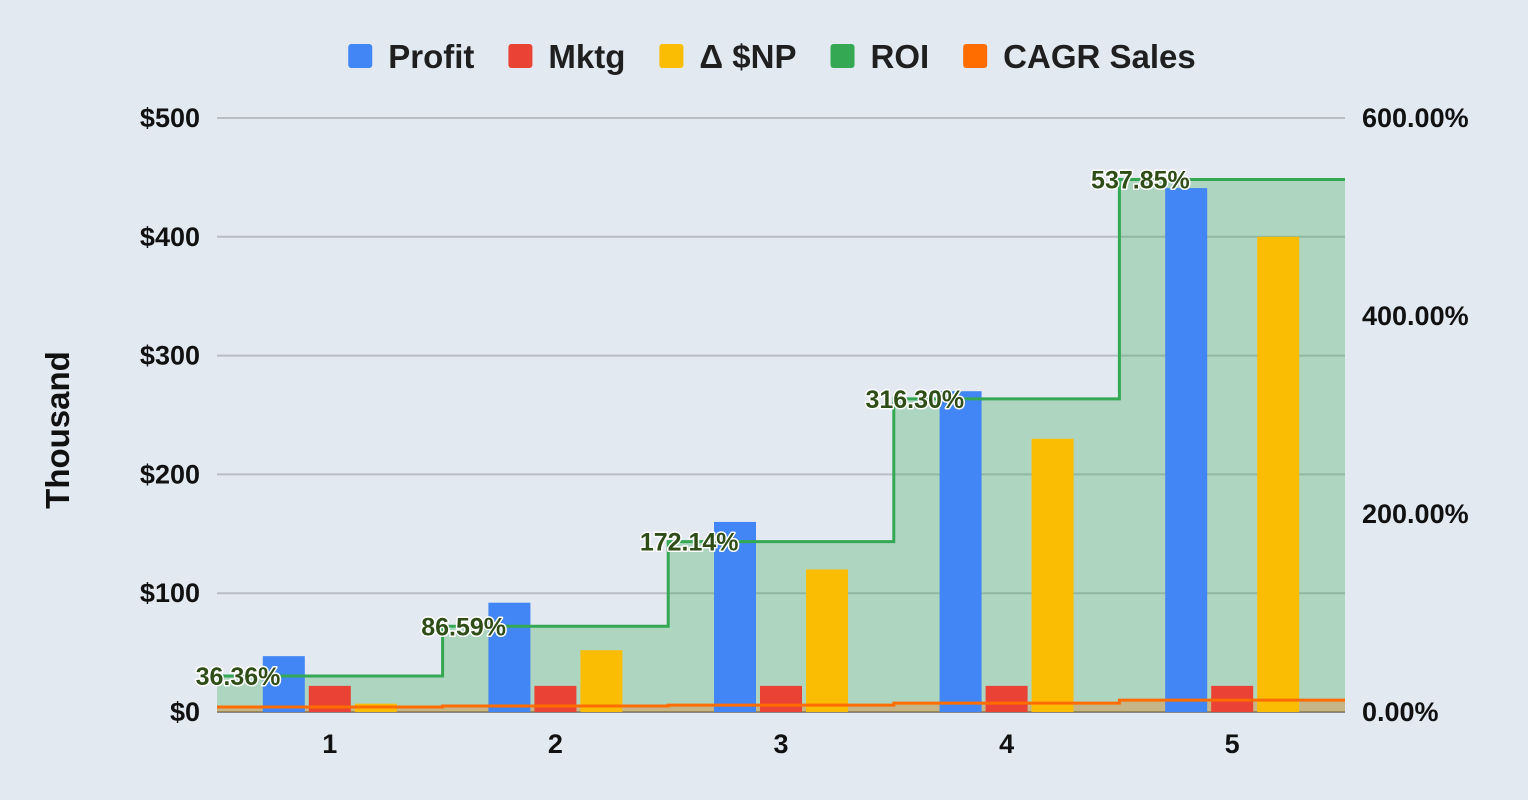 The height and width of the screenshot is (800, 1528). Describe the element at coordinates (747, 56) in the screenshot. I see `legend-label: Δ $NP` at that location.